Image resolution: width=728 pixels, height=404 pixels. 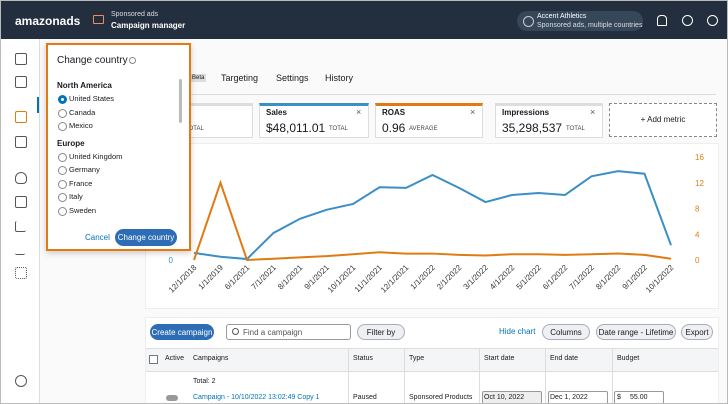 I want to click on metric-name: Impressions, so click(x=526, y=112).